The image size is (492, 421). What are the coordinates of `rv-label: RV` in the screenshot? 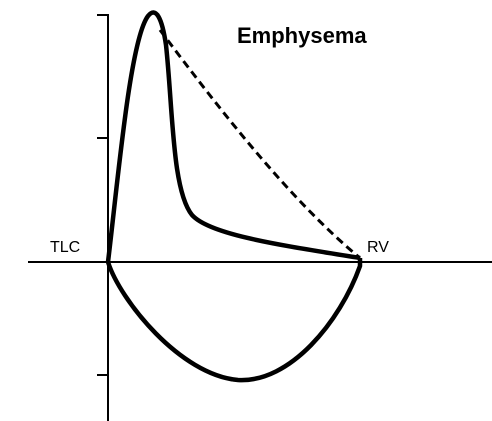 It's located at (378, 247).